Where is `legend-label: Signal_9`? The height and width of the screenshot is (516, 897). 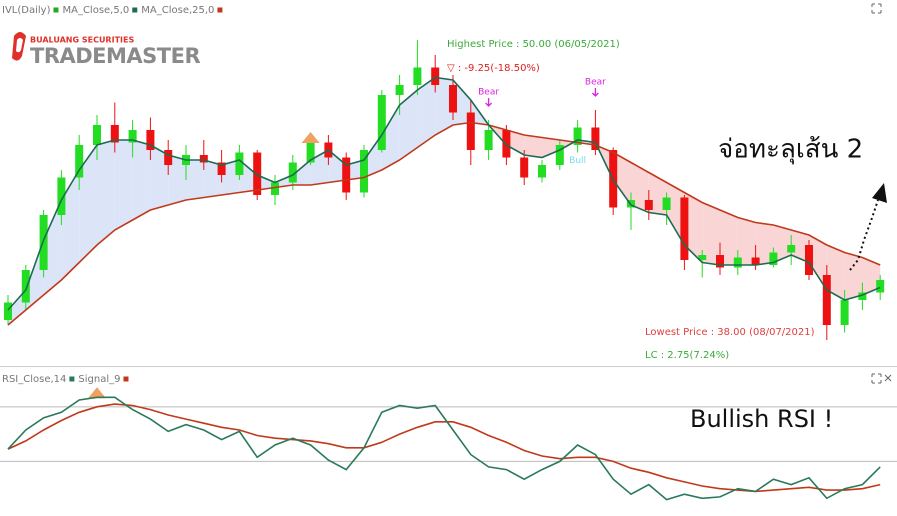 legend-label: Signal_9 is located at coordinates (99, 379).